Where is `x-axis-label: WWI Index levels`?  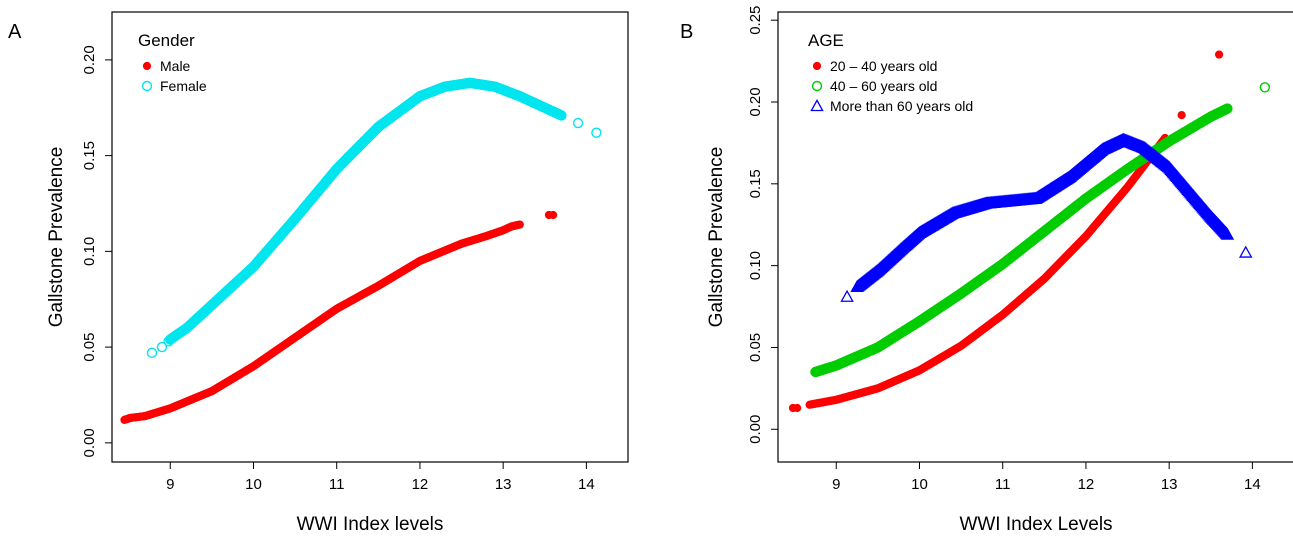 x-axis-label: WWI Index levels is located at coordinates (370, 524).